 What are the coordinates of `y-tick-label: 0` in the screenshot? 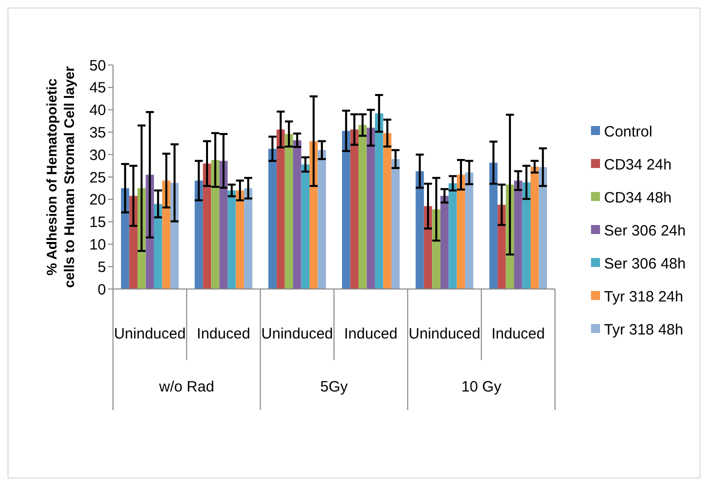 It's located at (102, 289).